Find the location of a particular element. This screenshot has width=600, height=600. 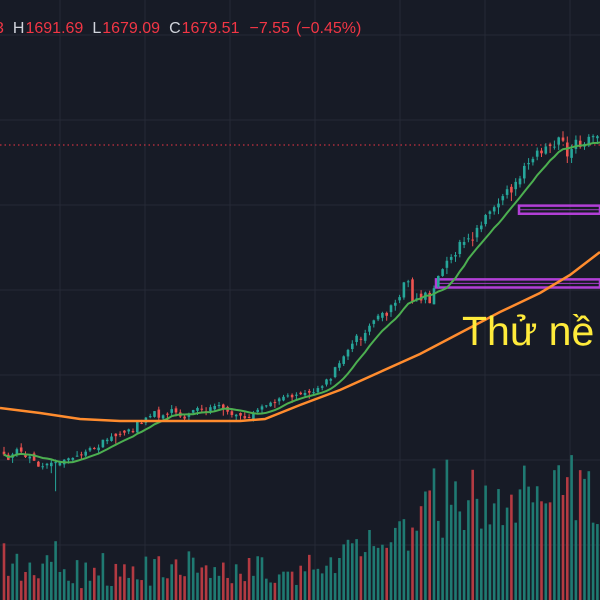

support-zones is located at coordinates (517, 246).